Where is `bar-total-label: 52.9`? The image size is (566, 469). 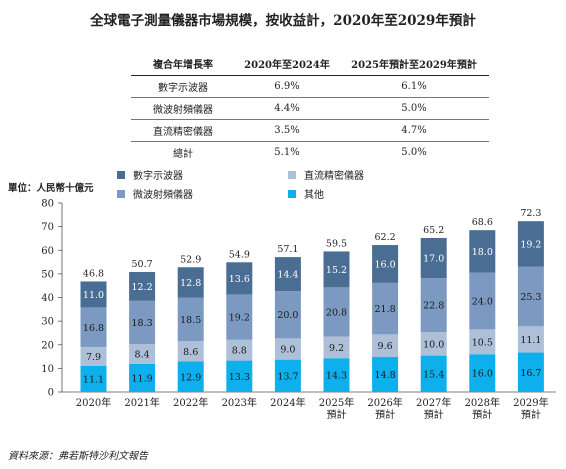 bar-total-label: 52.9 is located at coordinates (190, 259).